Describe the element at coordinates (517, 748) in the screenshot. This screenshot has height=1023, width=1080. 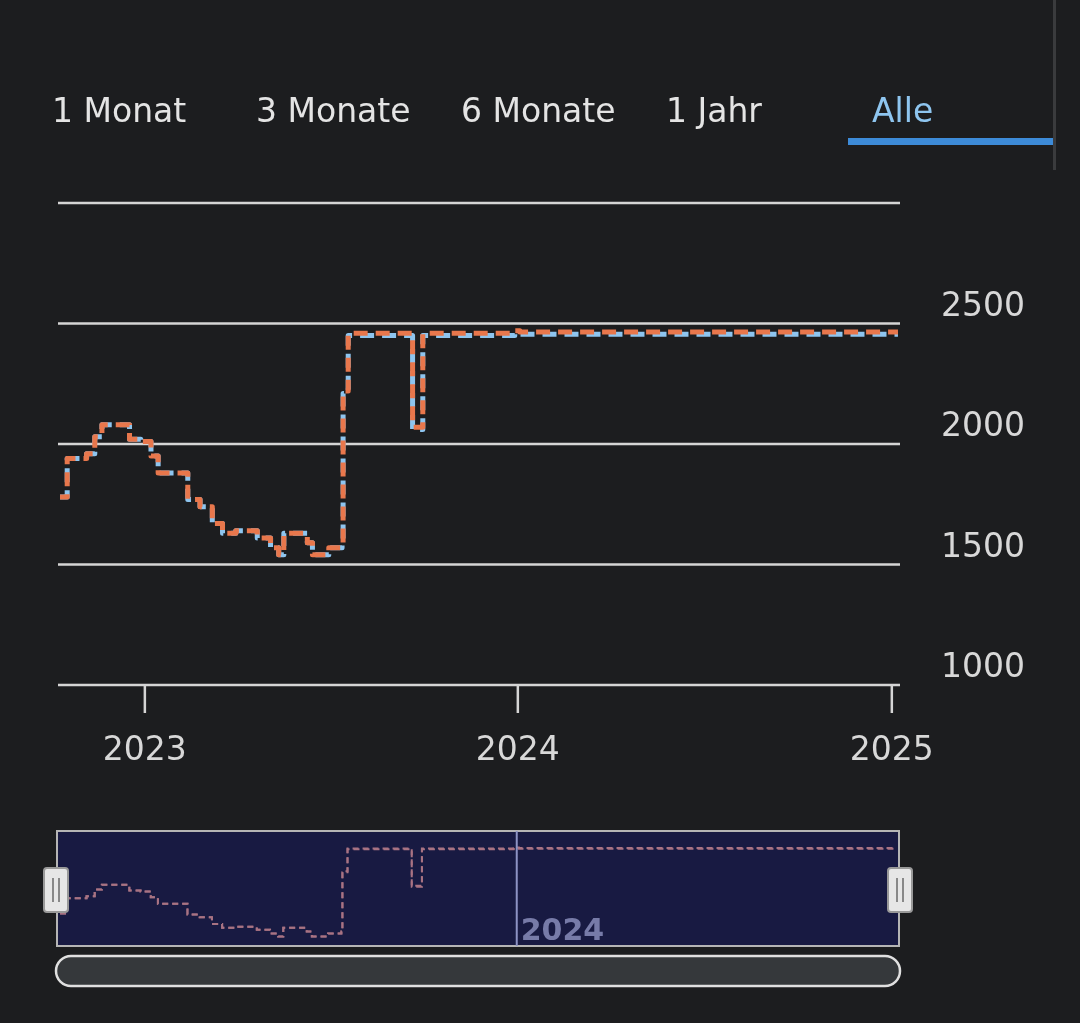
I see `x-tick-label: 2024` at that location.